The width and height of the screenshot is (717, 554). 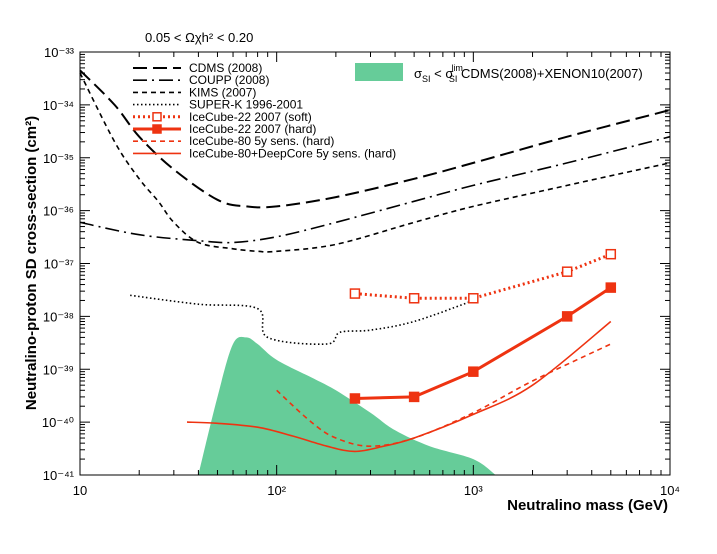 What do you see at coordinates (31, 263) in the screenshot?
I see `y-axis-label: Neutralino-proton SD cross-section (cm²)` at bounding box center [31, 263].